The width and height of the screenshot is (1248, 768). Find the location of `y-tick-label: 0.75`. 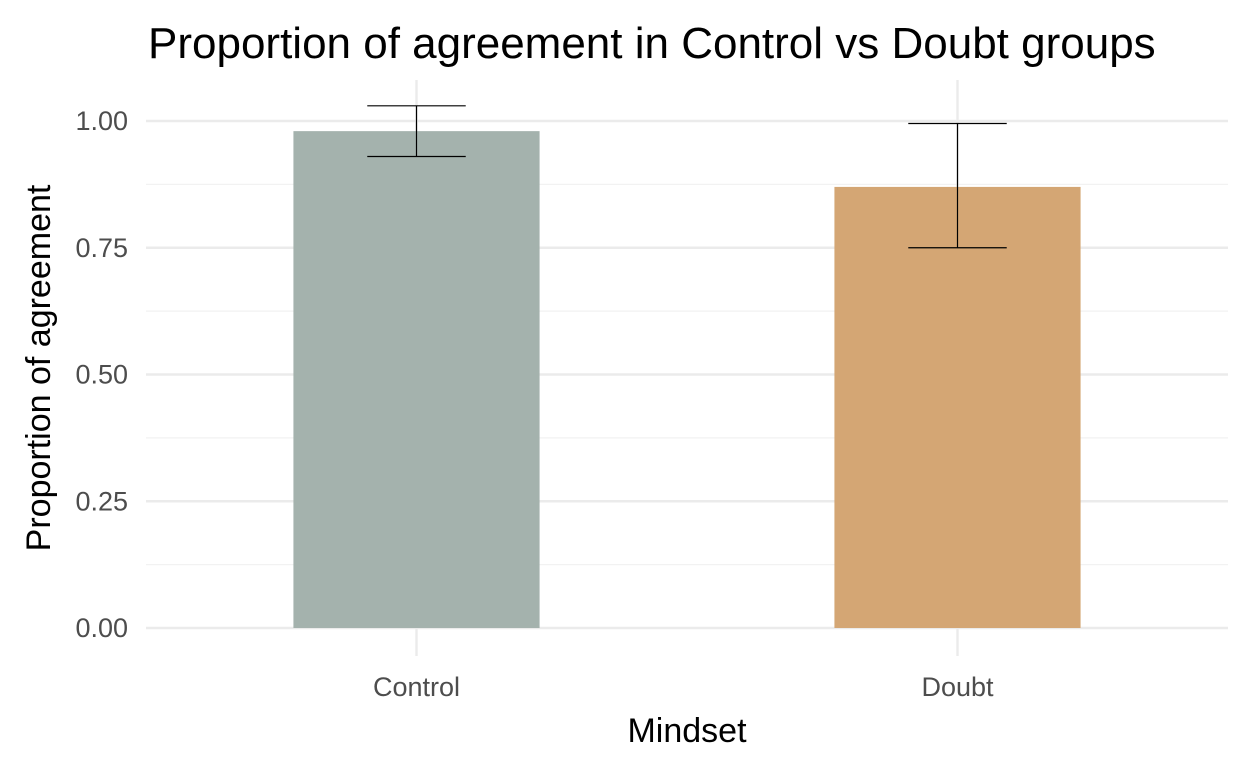

y-tick-label: 0.75 is located at coordinates (101, 248).